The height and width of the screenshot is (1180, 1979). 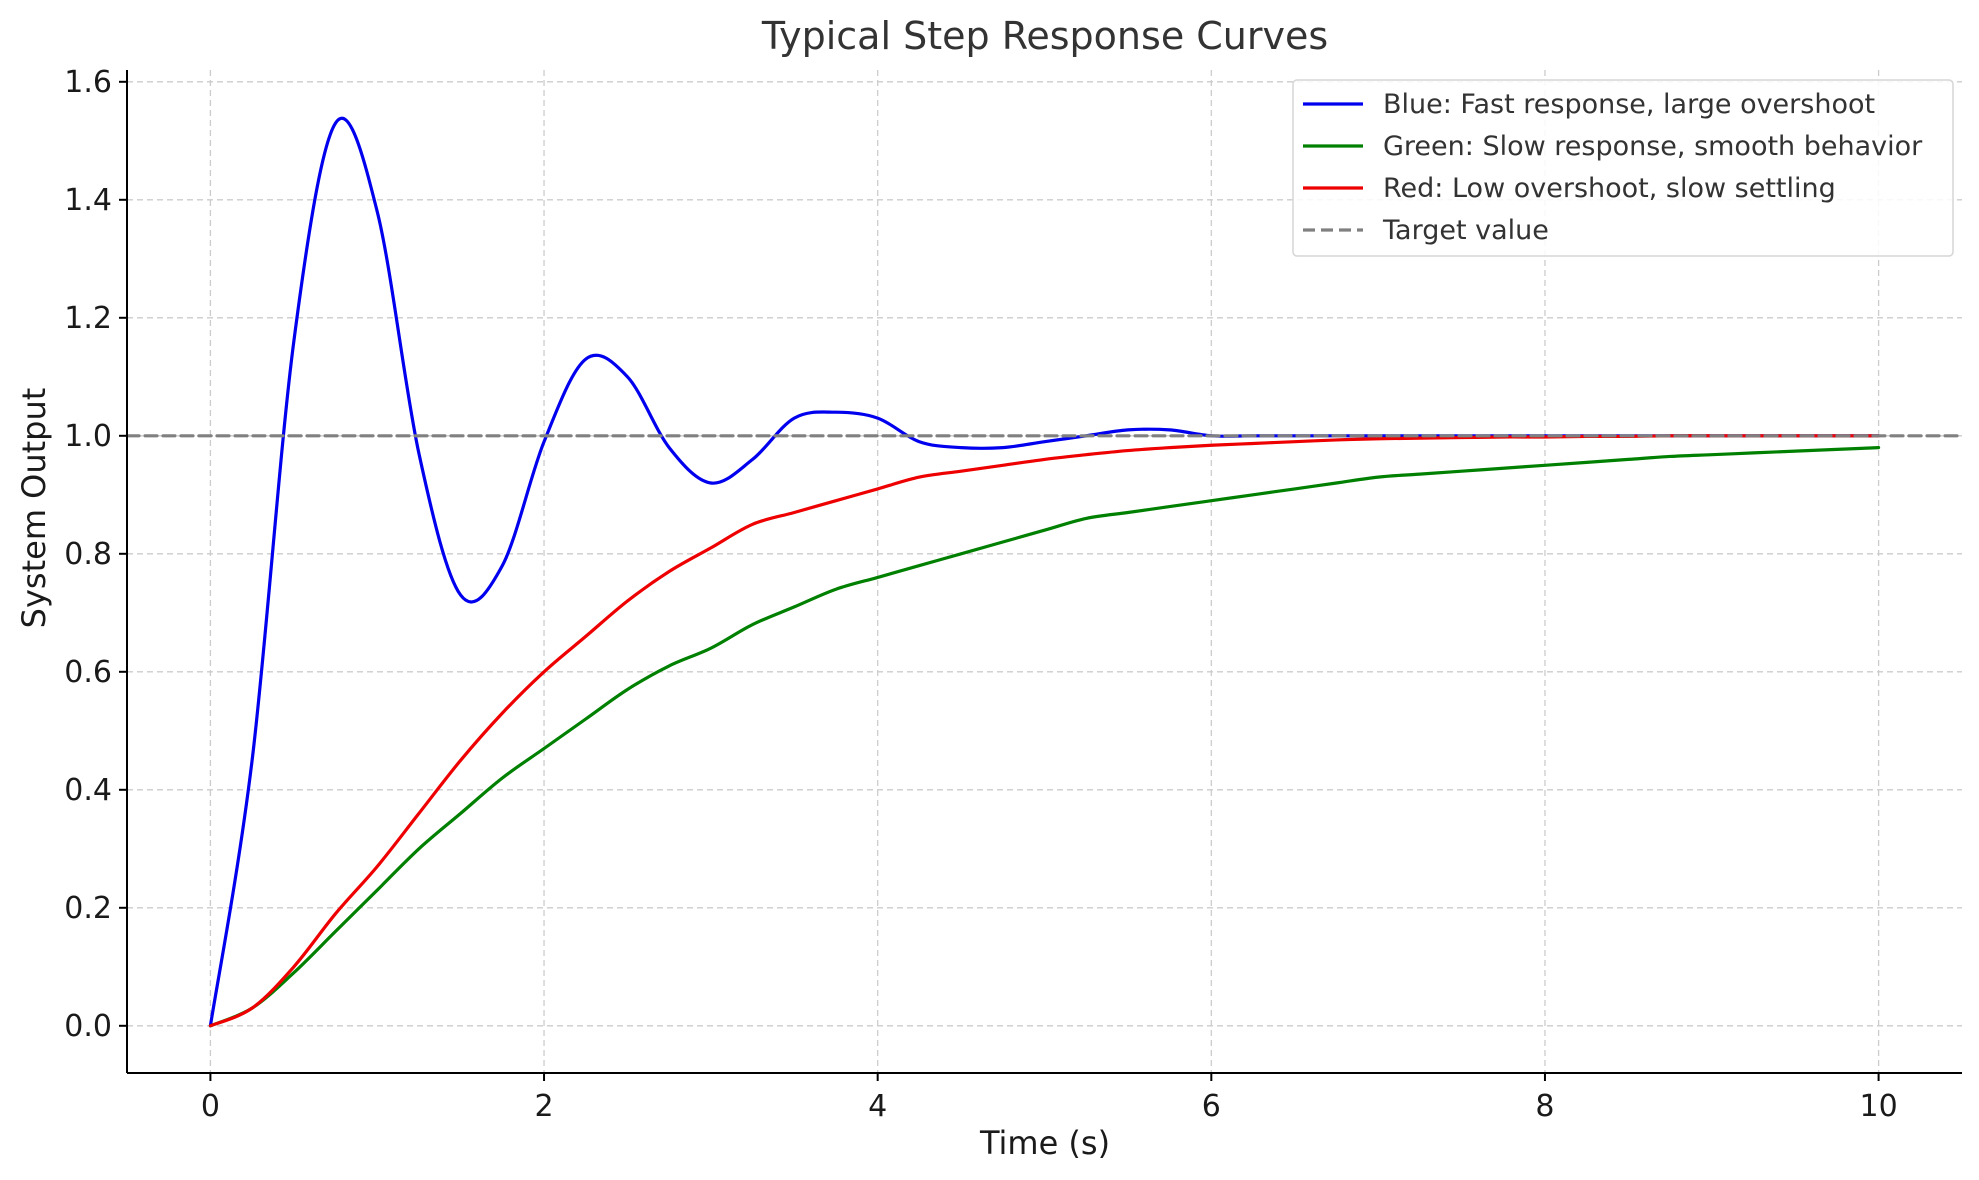 I want to click on y-tick-label: 0.2, so click(x=88, y=908).